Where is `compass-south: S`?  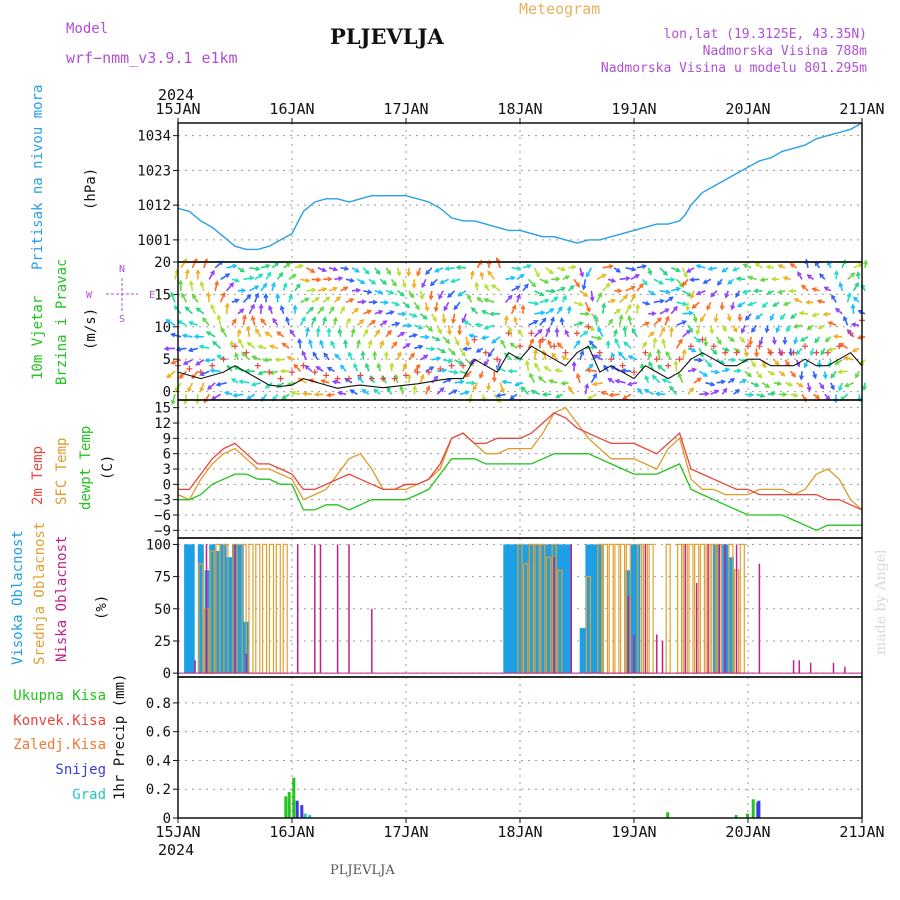
compass-south: S is located at coordinates (122, 319).